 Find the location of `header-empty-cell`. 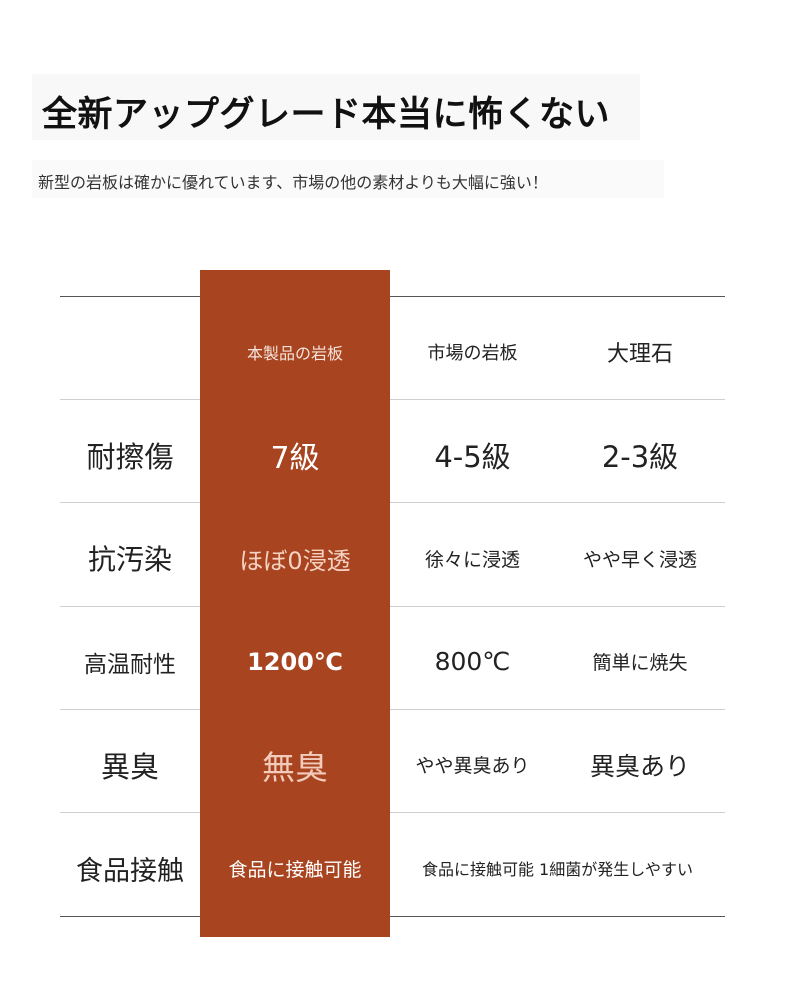

header-empty-cell is located at coordinates (130, 347).